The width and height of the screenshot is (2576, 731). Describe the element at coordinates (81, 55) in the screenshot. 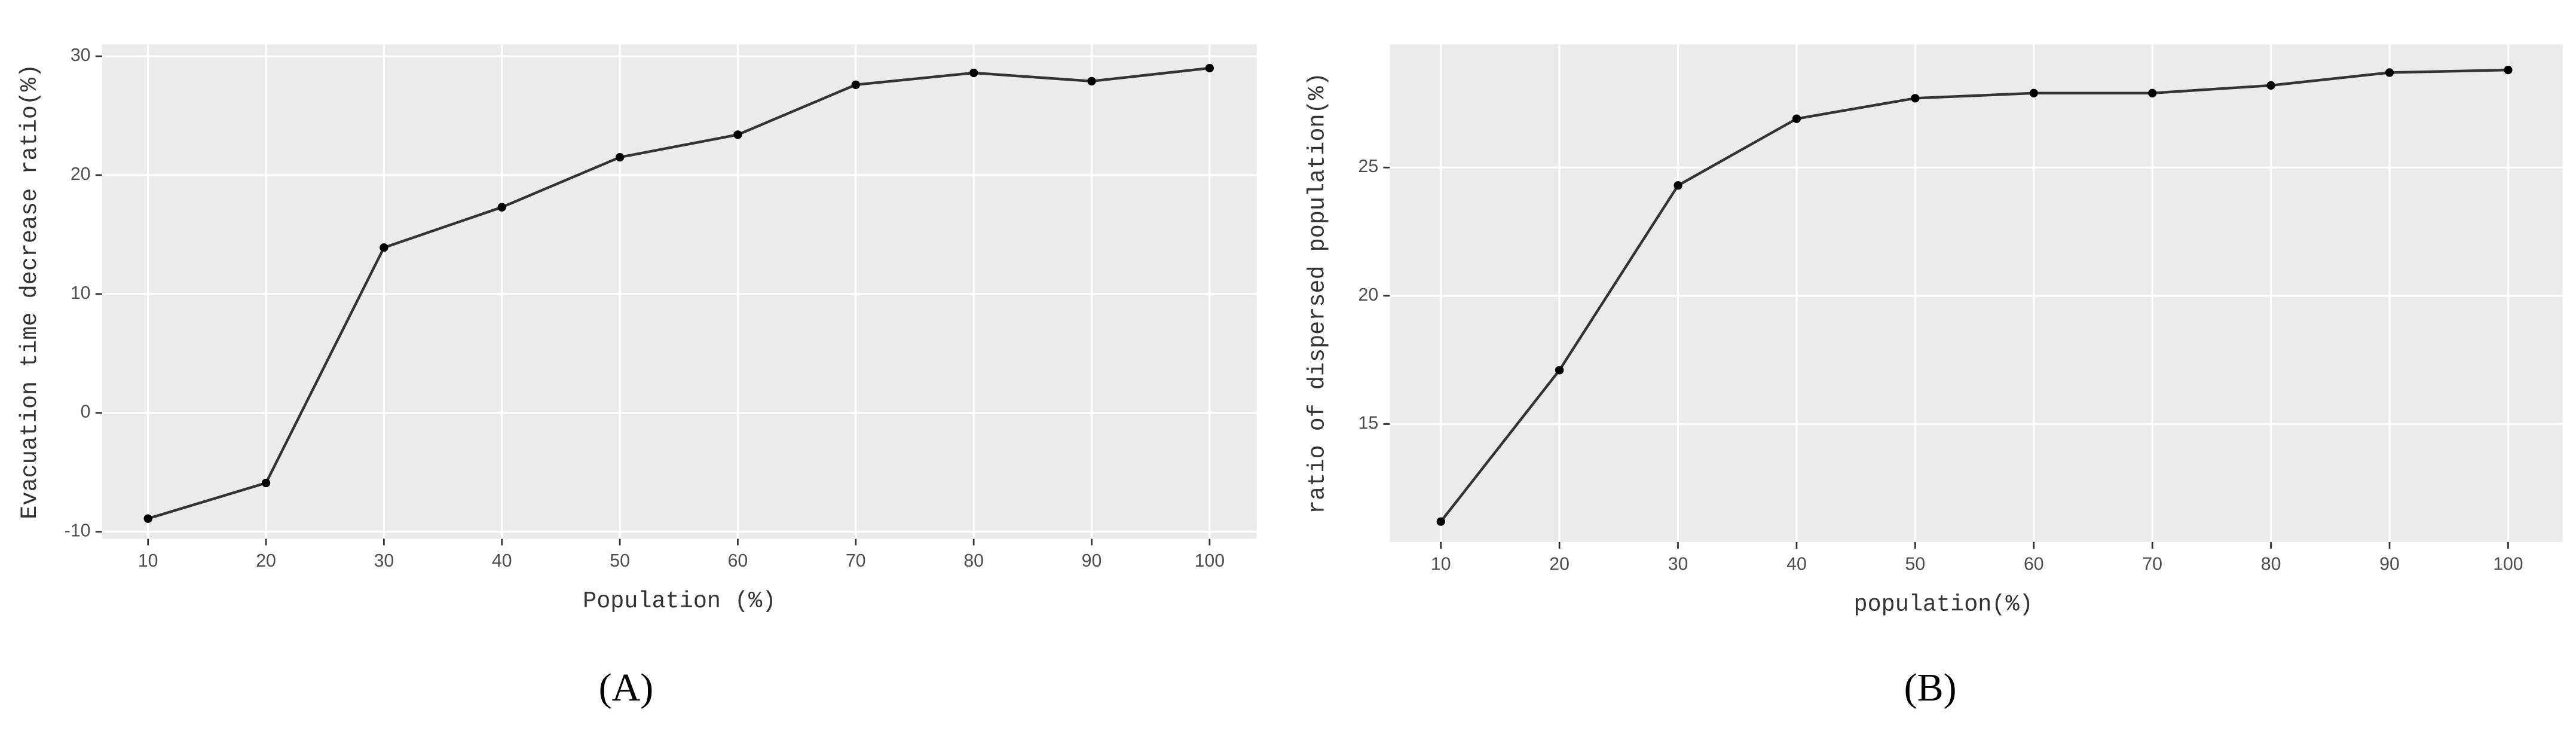

I see `y-tick-label: 30` at that location.